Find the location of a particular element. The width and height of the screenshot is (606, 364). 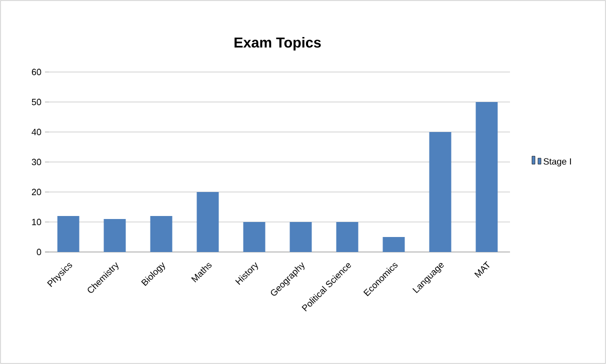

legend-label: Stage I is located at coordinates (557, 162).